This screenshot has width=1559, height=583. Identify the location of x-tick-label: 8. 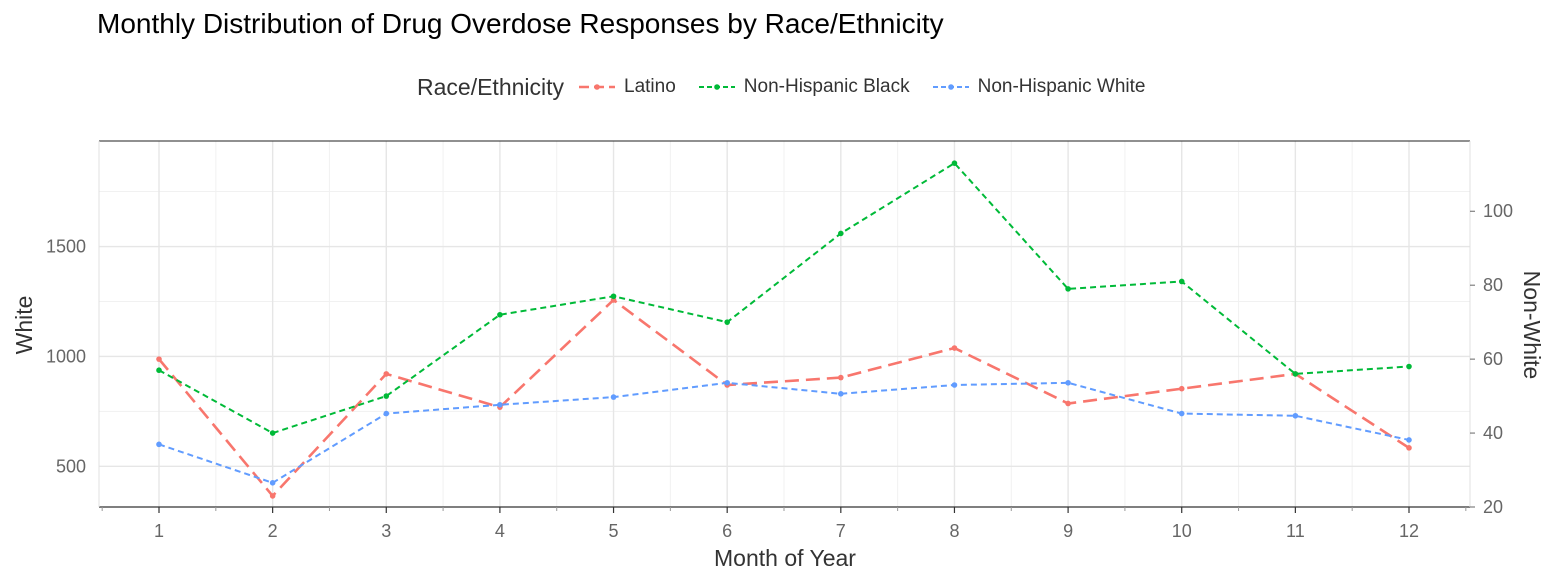
(954, 531).